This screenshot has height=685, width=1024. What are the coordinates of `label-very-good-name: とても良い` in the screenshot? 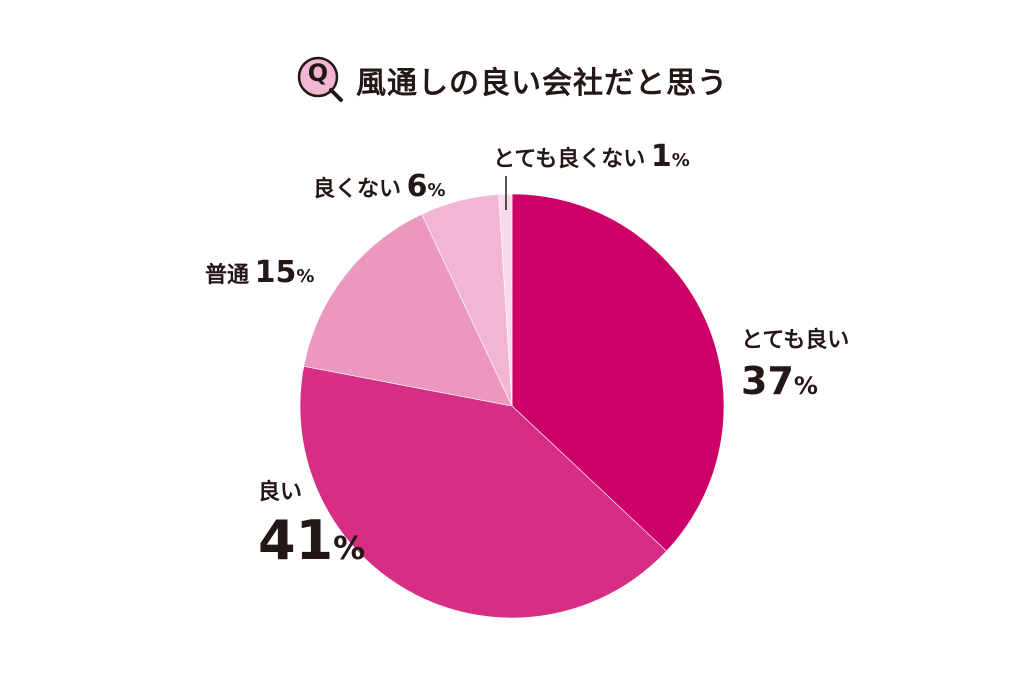 It's located at (795, 340).